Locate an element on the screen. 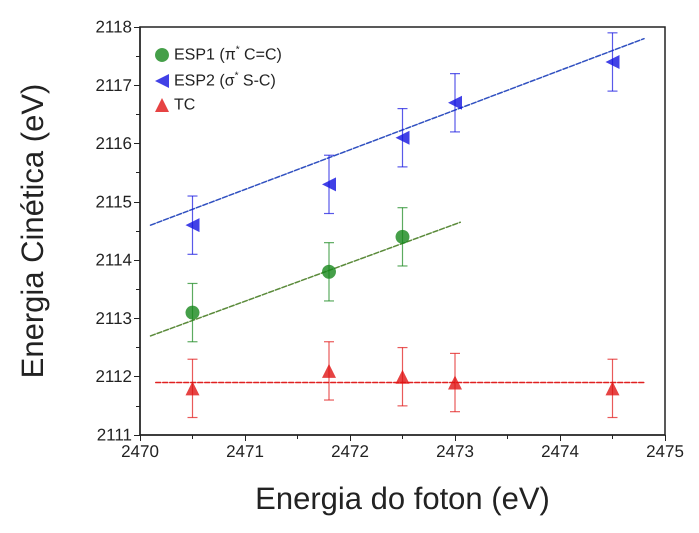 The image size is (699, 533). legend-label: ESP1 (π* C=C) is located at coordinates (228, 54).